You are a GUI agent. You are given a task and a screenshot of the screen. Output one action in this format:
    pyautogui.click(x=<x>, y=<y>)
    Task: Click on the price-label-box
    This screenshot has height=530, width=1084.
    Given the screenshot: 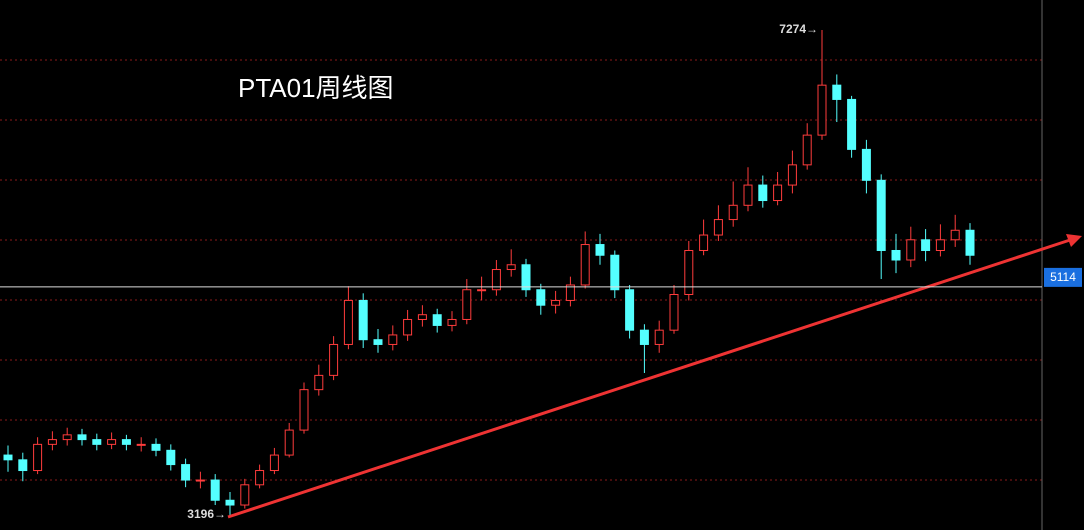 What is the action you would take?
    pyautogui.click(x=1063, y=277)
    